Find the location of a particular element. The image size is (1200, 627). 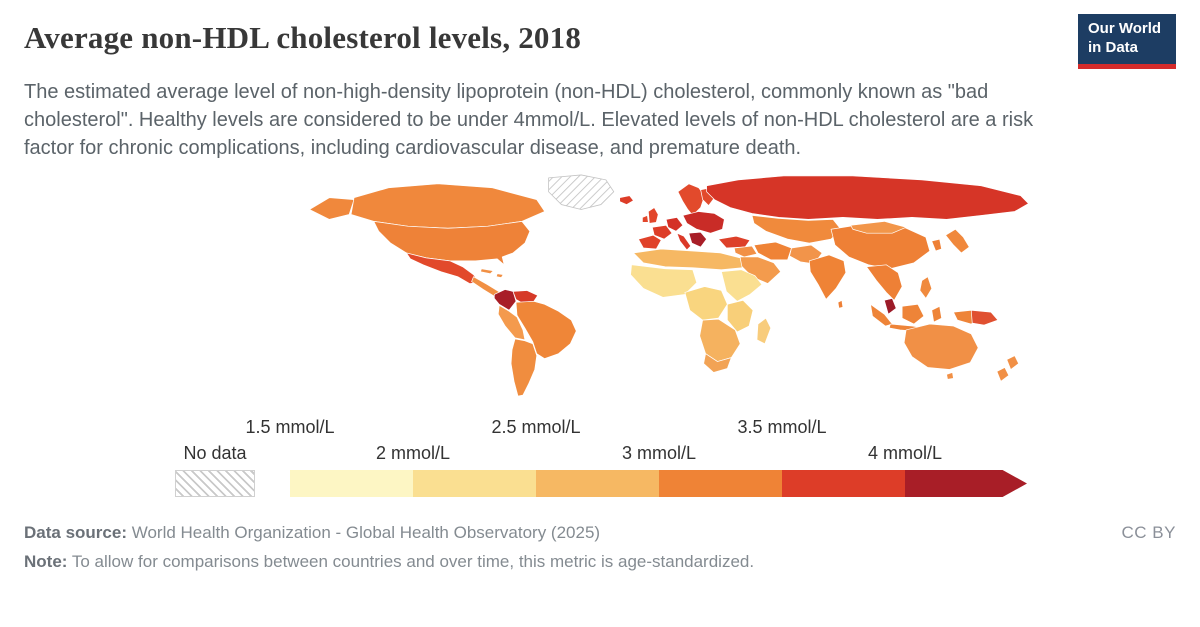

region-sri-lanka is located at coordinates (840, 304).